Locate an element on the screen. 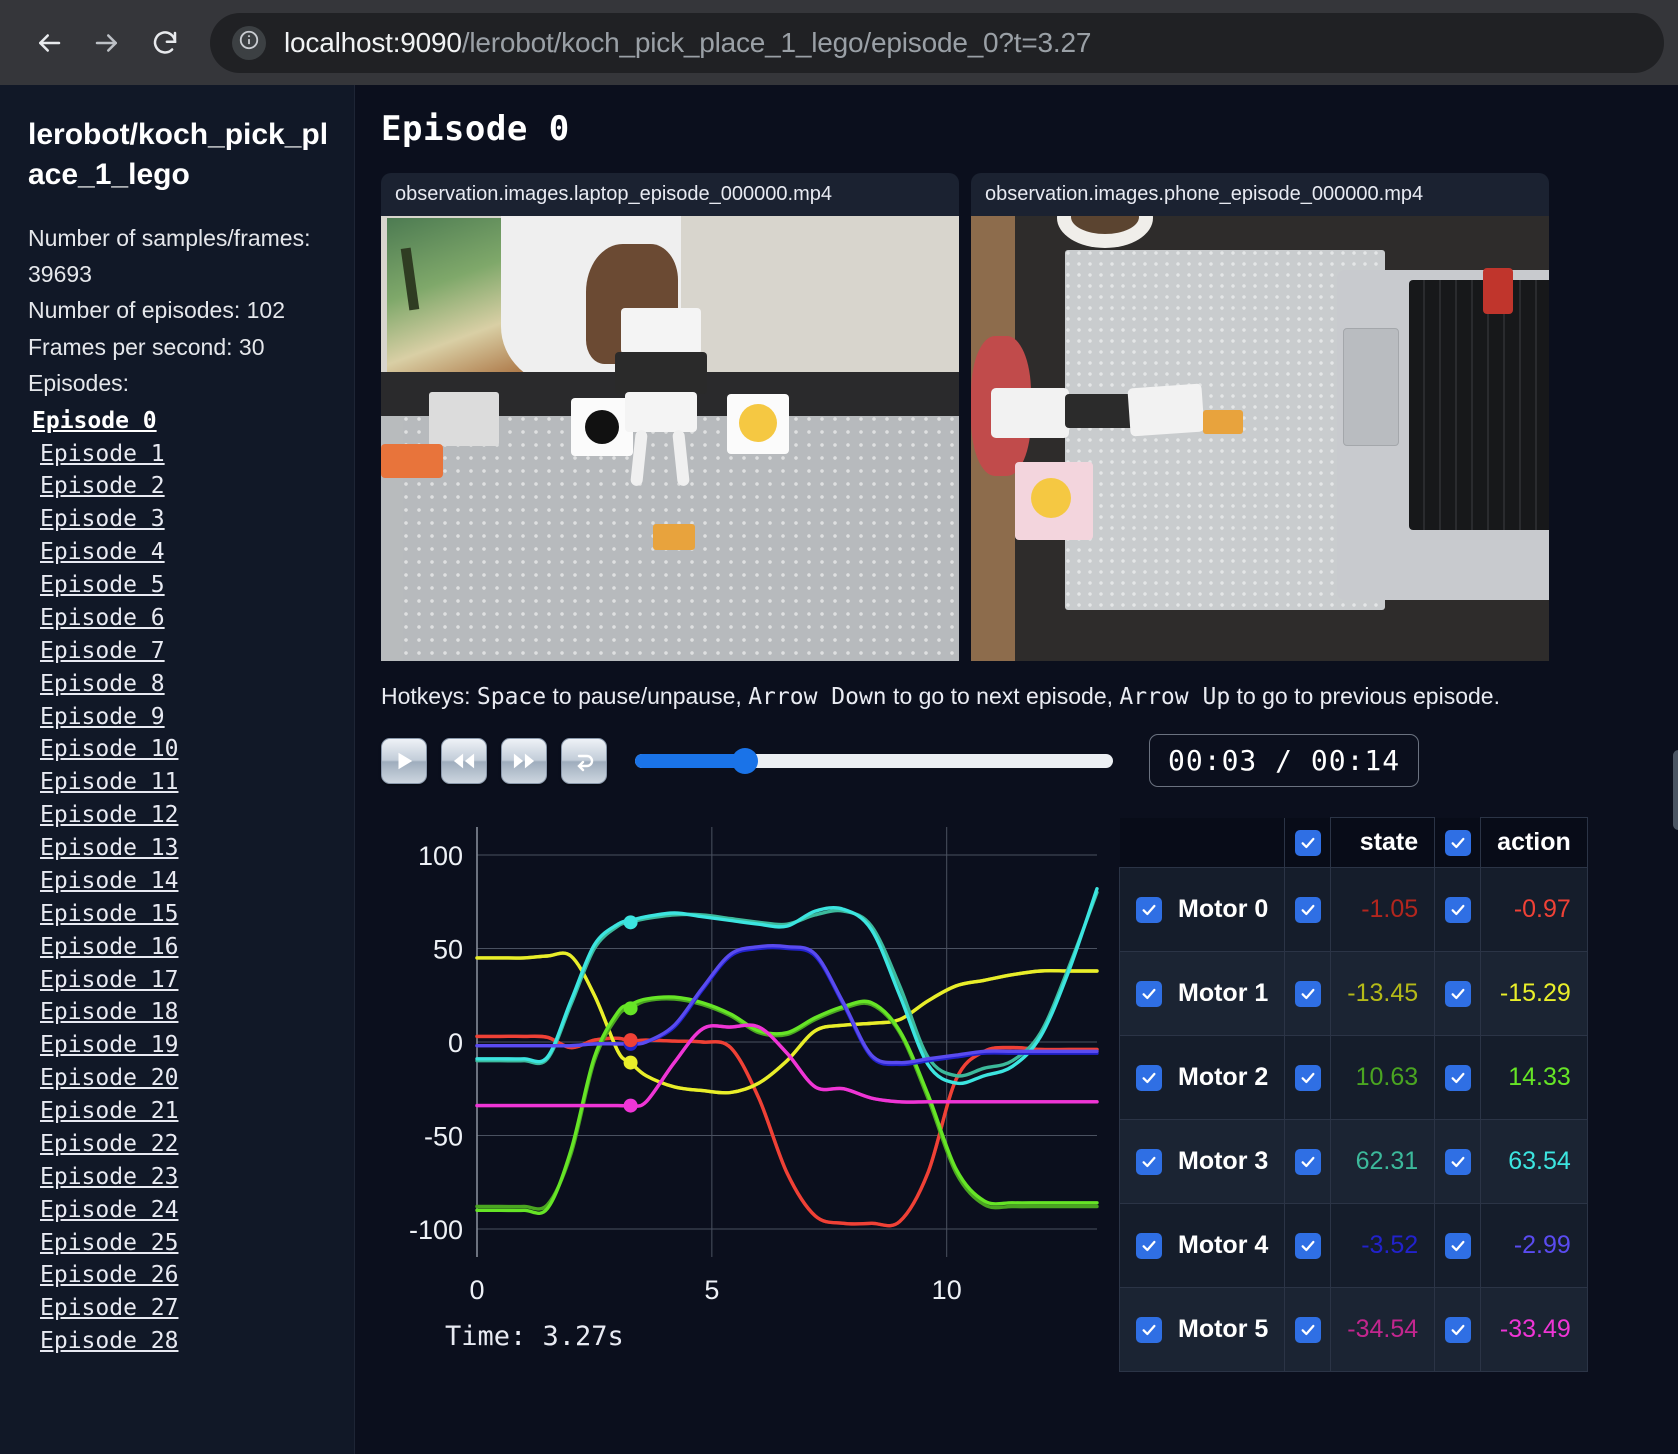 This screenshot has height=1454, width=1678. sidebar-item-episode-0: Episode 0 is located at coordinates (94, 420).